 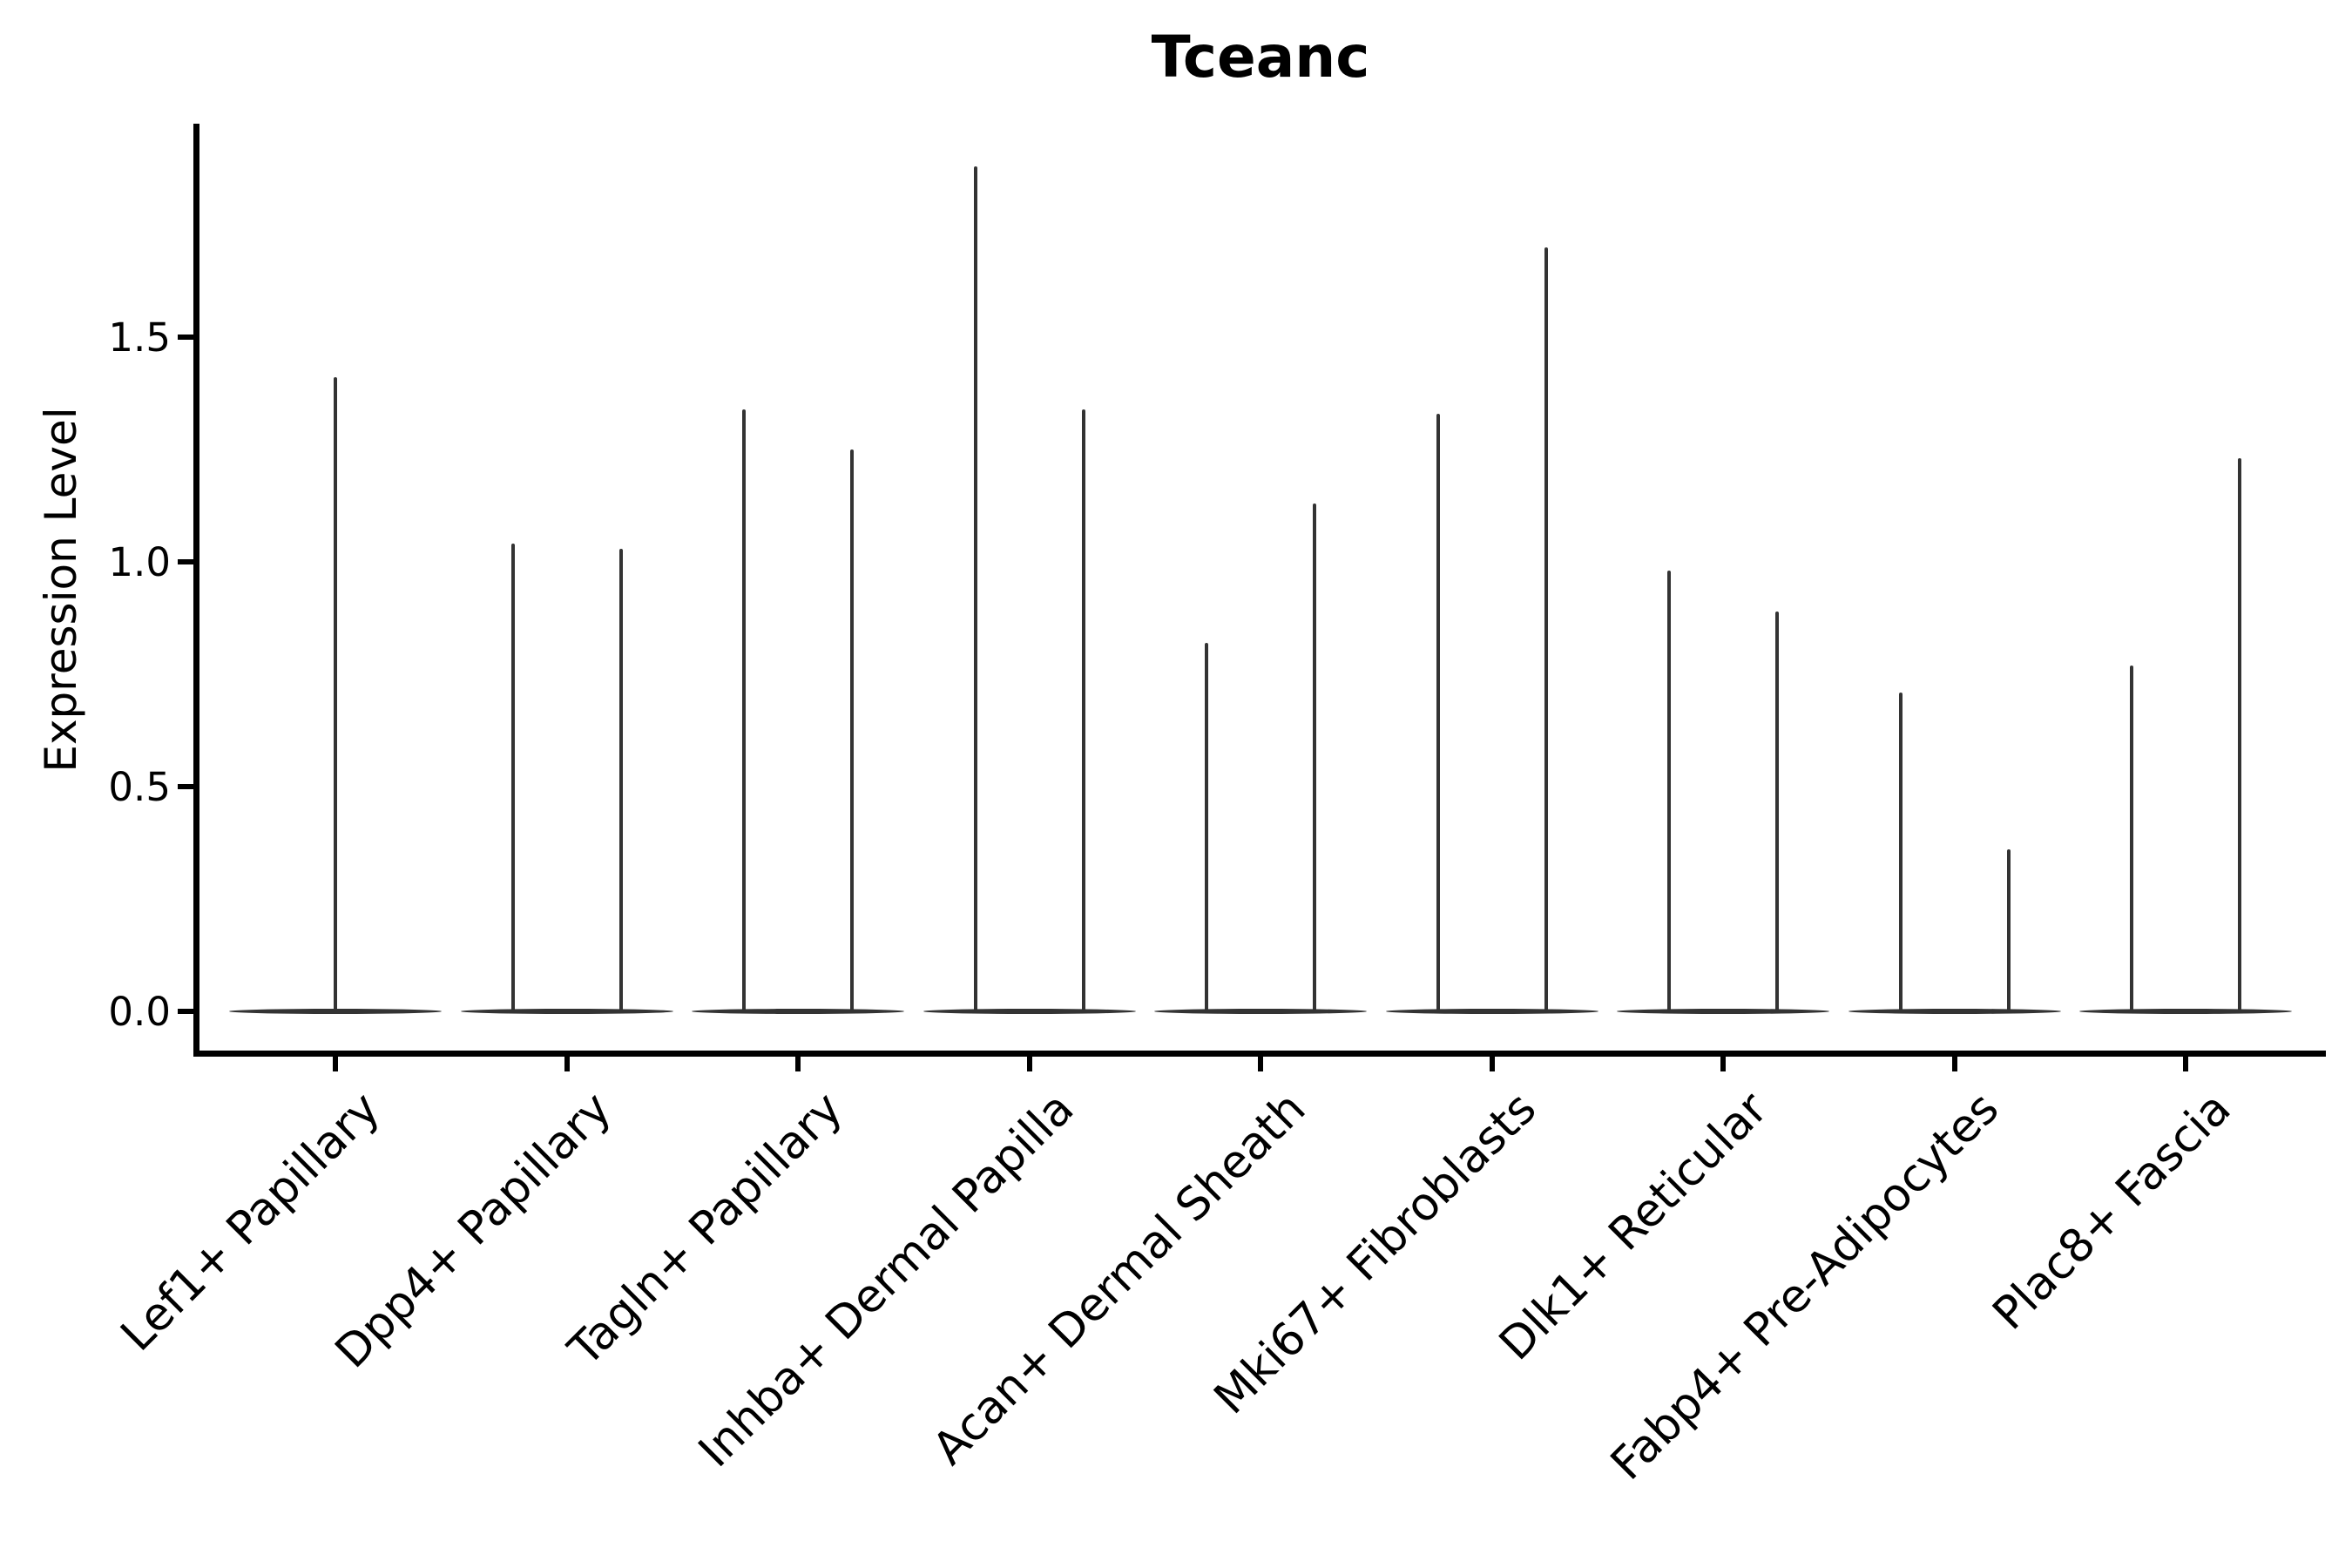 I want to click on y-tick-label: 0.0, so click(x=139, y=1012).